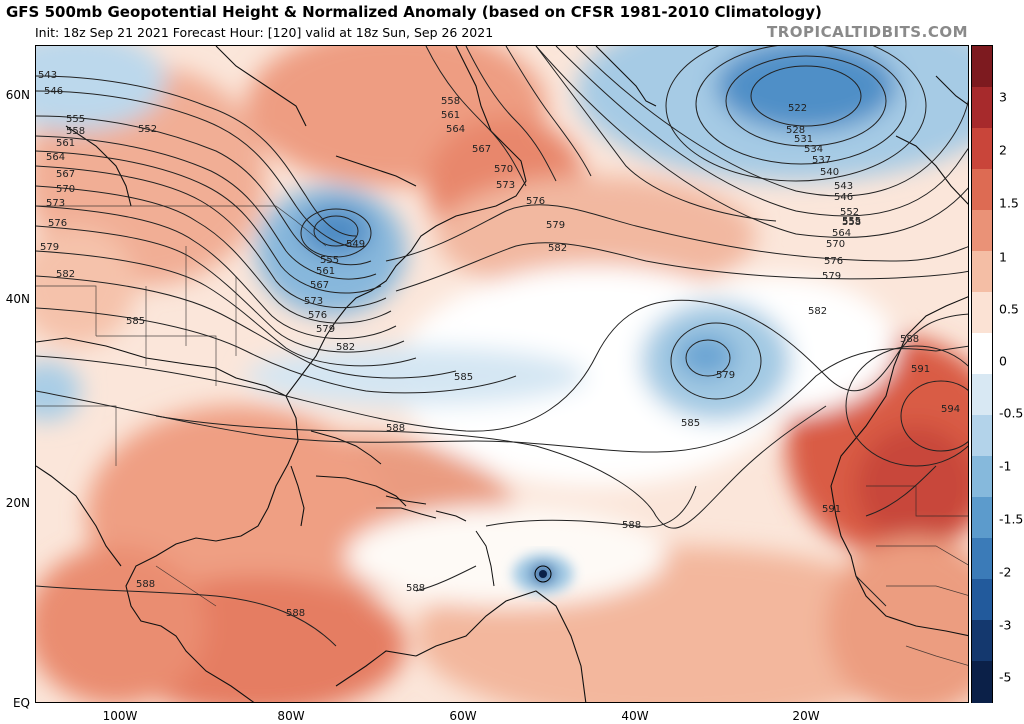 The height and width of the screenshot is (724, 1024). I want to click on lon-label-80w: 80W, so click(291, 716).